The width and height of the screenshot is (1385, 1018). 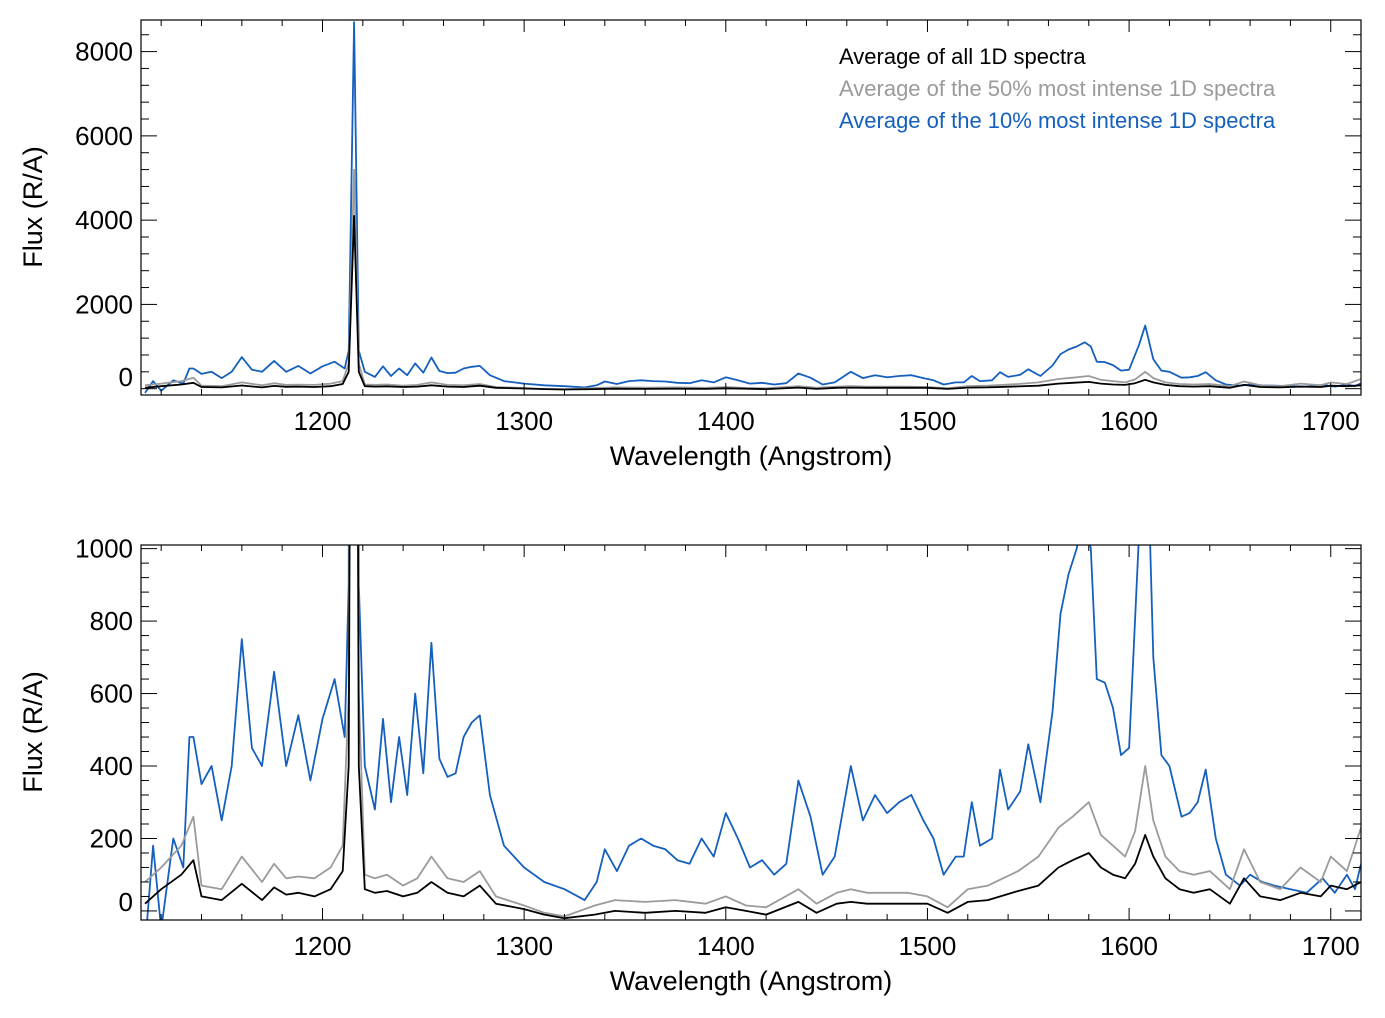 What do you see at coordinates (111, 621) in the screenshot?
I see `y-tick-label: 800` at bounding box center [111, 621].